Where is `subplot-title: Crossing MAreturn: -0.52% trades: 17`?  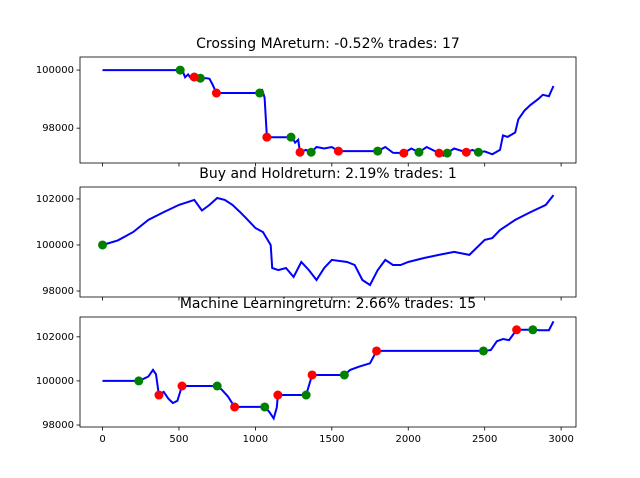 subplot-title: Crossing MAreturn: -0.52% trades: 17 is located at coordinates (328, 44).